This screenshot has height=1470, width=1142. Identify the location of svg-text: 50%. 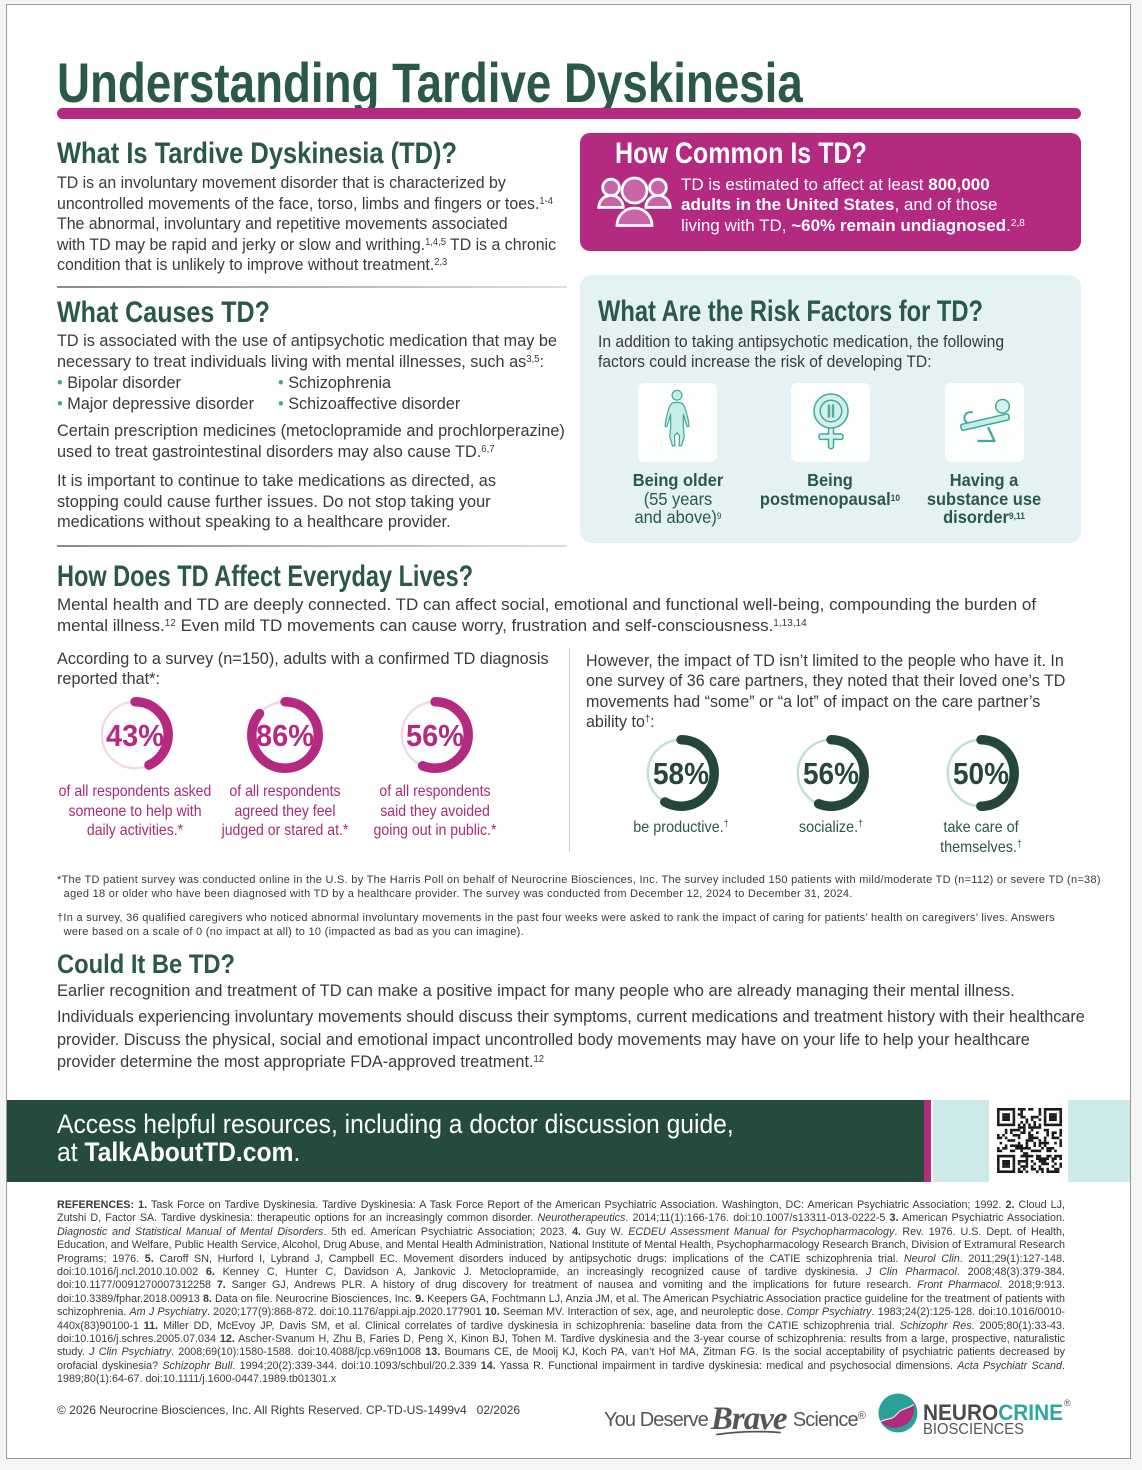
(981, 773).